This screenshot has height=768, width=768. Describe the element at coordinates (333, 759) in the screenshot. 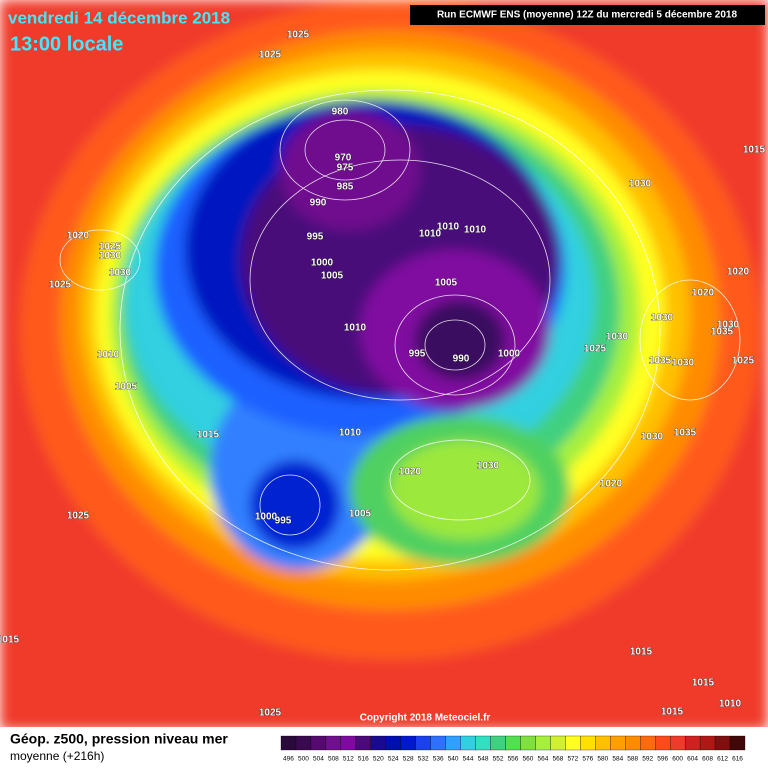

I see `colorbar-label: 508` at that location.